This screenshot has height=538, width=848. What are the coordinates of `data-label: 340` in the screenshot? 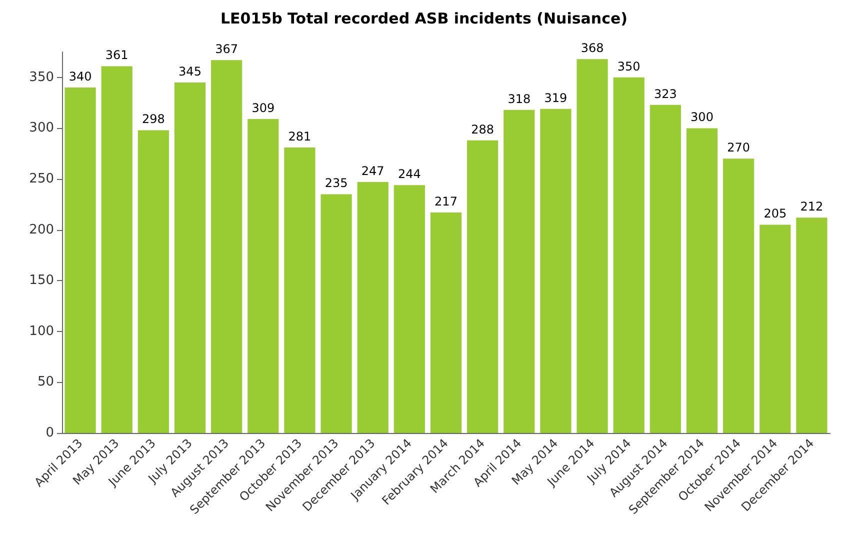 It's located at (80, 77).